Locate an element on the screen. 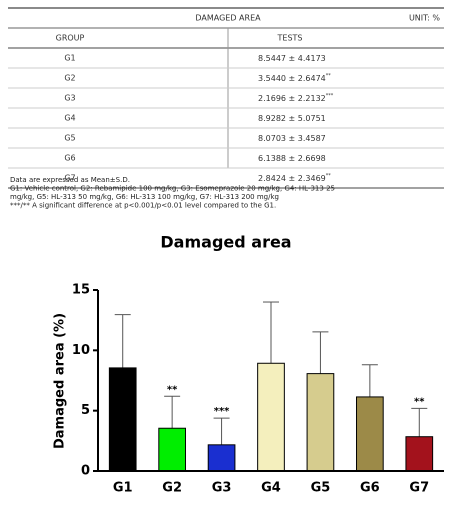 This screenshot has width=452, height=506. group-cell: G7 is located at coordinates (69, 178).